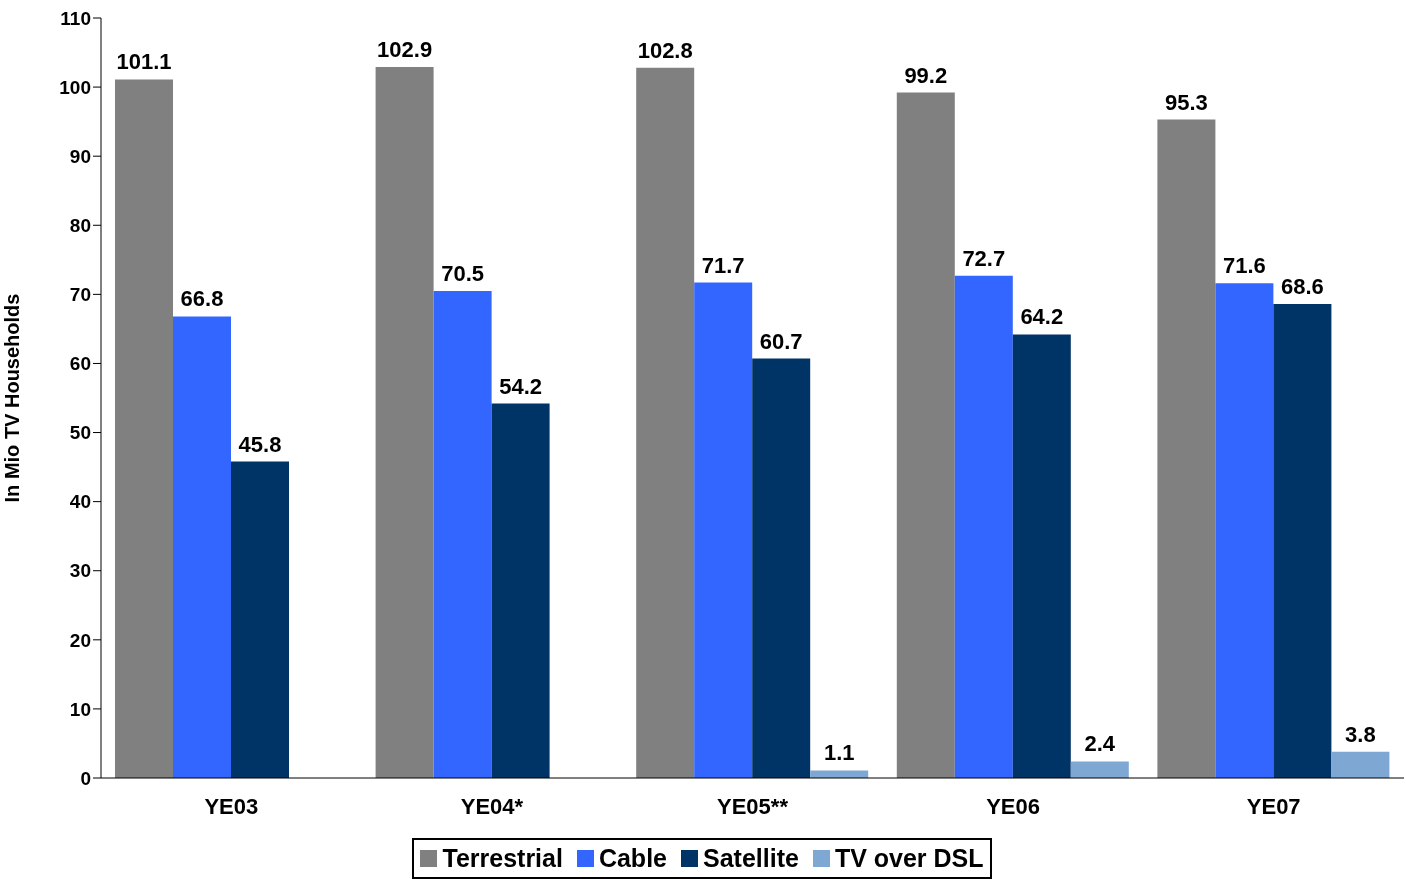  Describe the element at coordinates (781, 341) in the screenshot. I see `data-label: 60.7` at that location.